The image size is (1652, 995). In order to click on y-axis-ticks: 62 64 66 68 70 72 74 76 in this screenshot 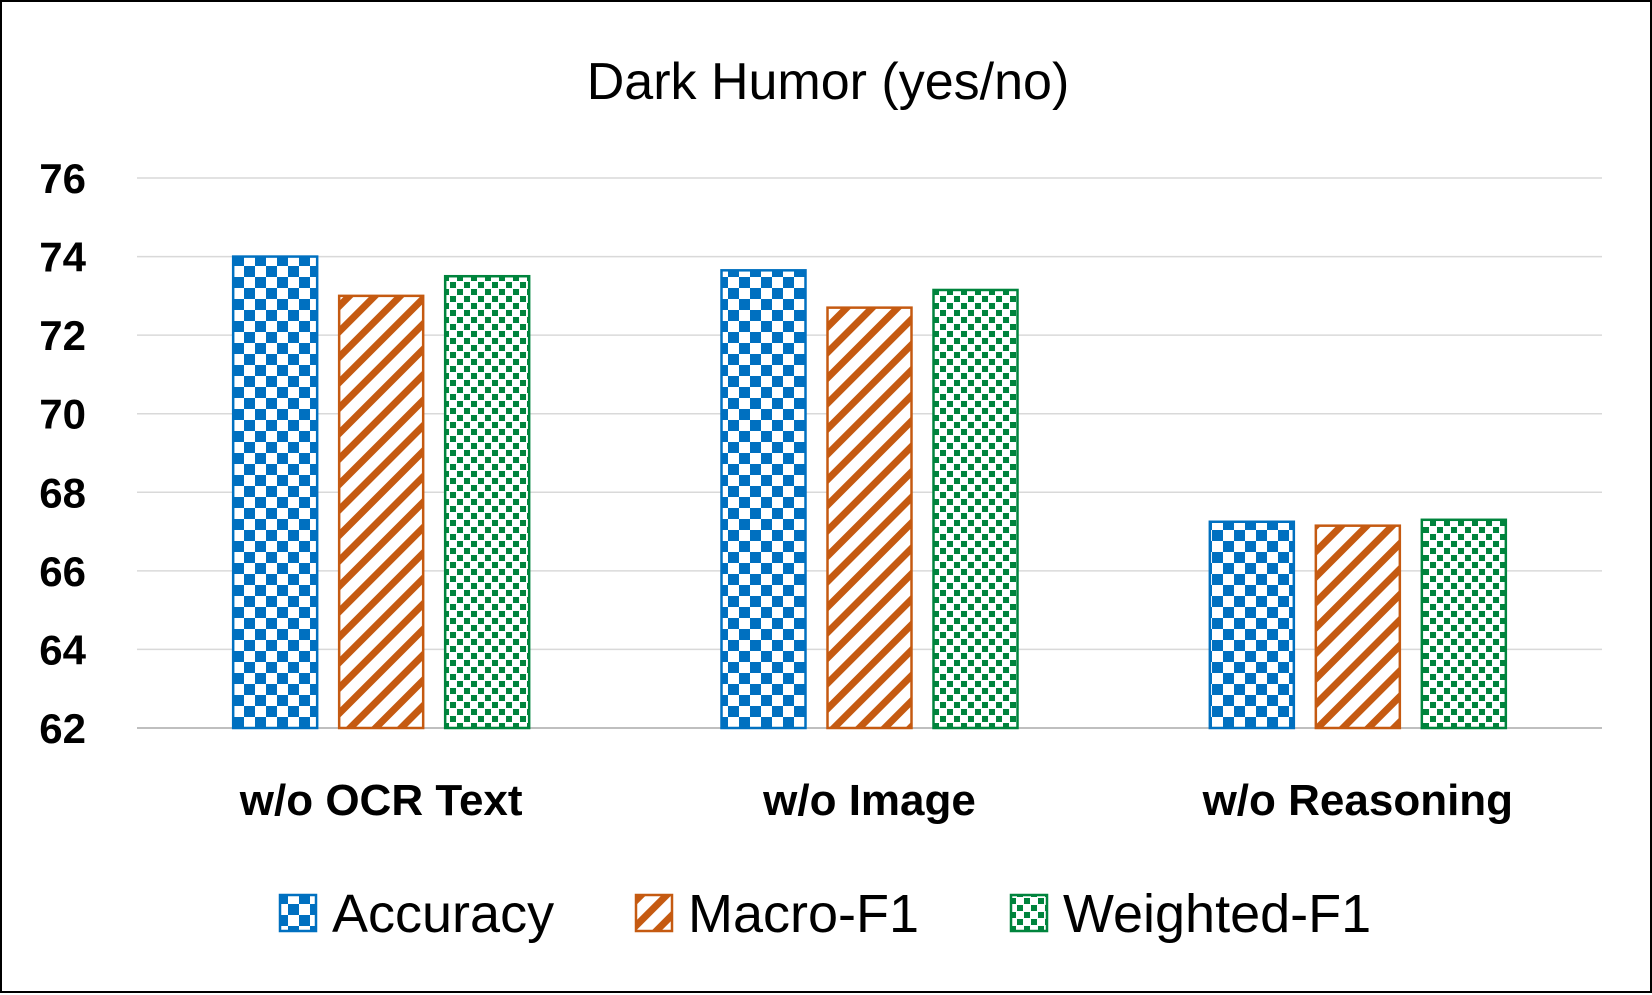, I will do `click(62, 453)`.